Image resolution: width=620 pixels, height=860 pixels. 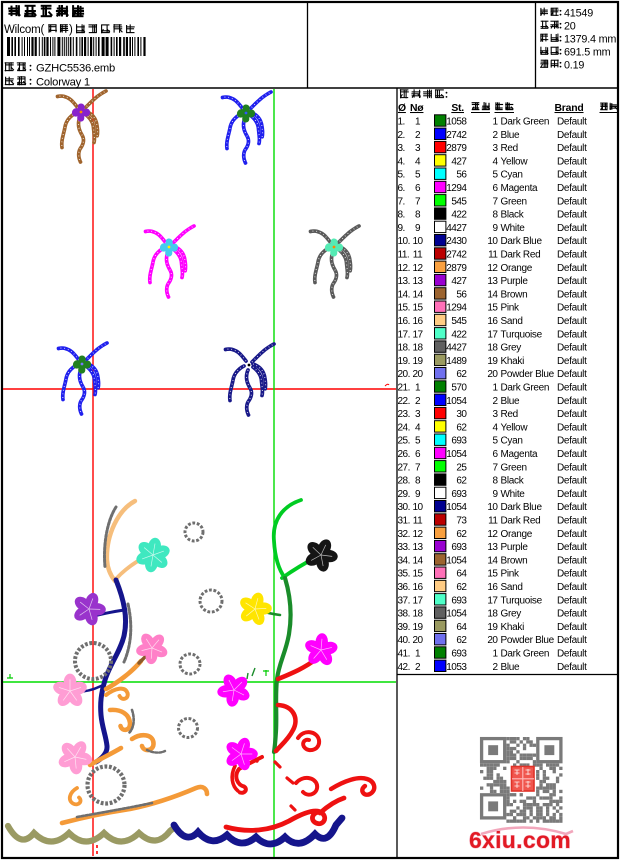 What do you see at coordinates (509, 148) in the screenshot?
I see `svg-text: Red` at bounding box center [509, 148].